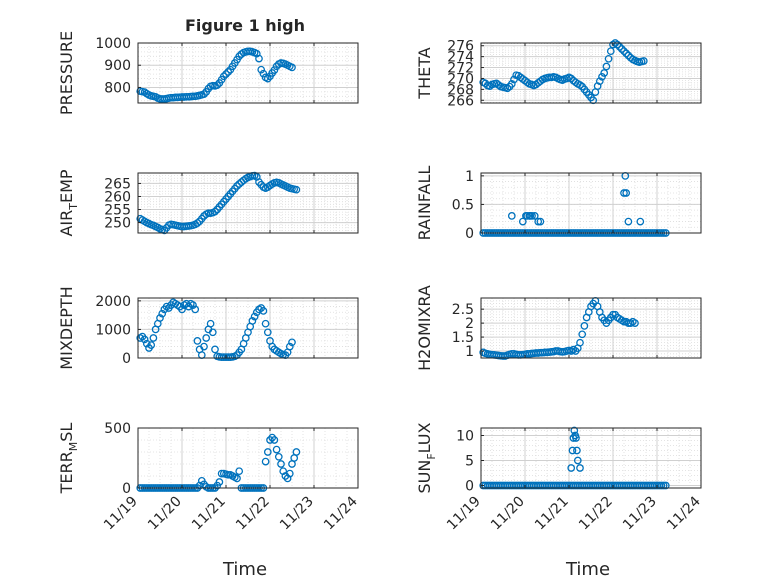 The image size is (778, 583). What do you see at coordinates (426, 457) in the screenshot?
I see `y-axis-label: SUNFLUX` at bounding box center [426, 457].